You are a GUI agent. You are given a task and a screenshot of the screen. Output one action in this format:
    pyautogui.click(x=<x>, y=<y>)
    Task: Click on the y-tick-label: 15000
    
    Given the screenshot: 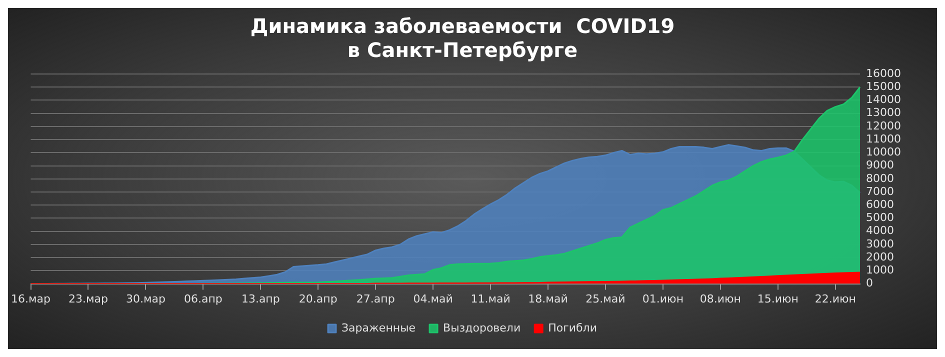 What is the action you would take?
    pyautogui.click(x=884, y=86)
    